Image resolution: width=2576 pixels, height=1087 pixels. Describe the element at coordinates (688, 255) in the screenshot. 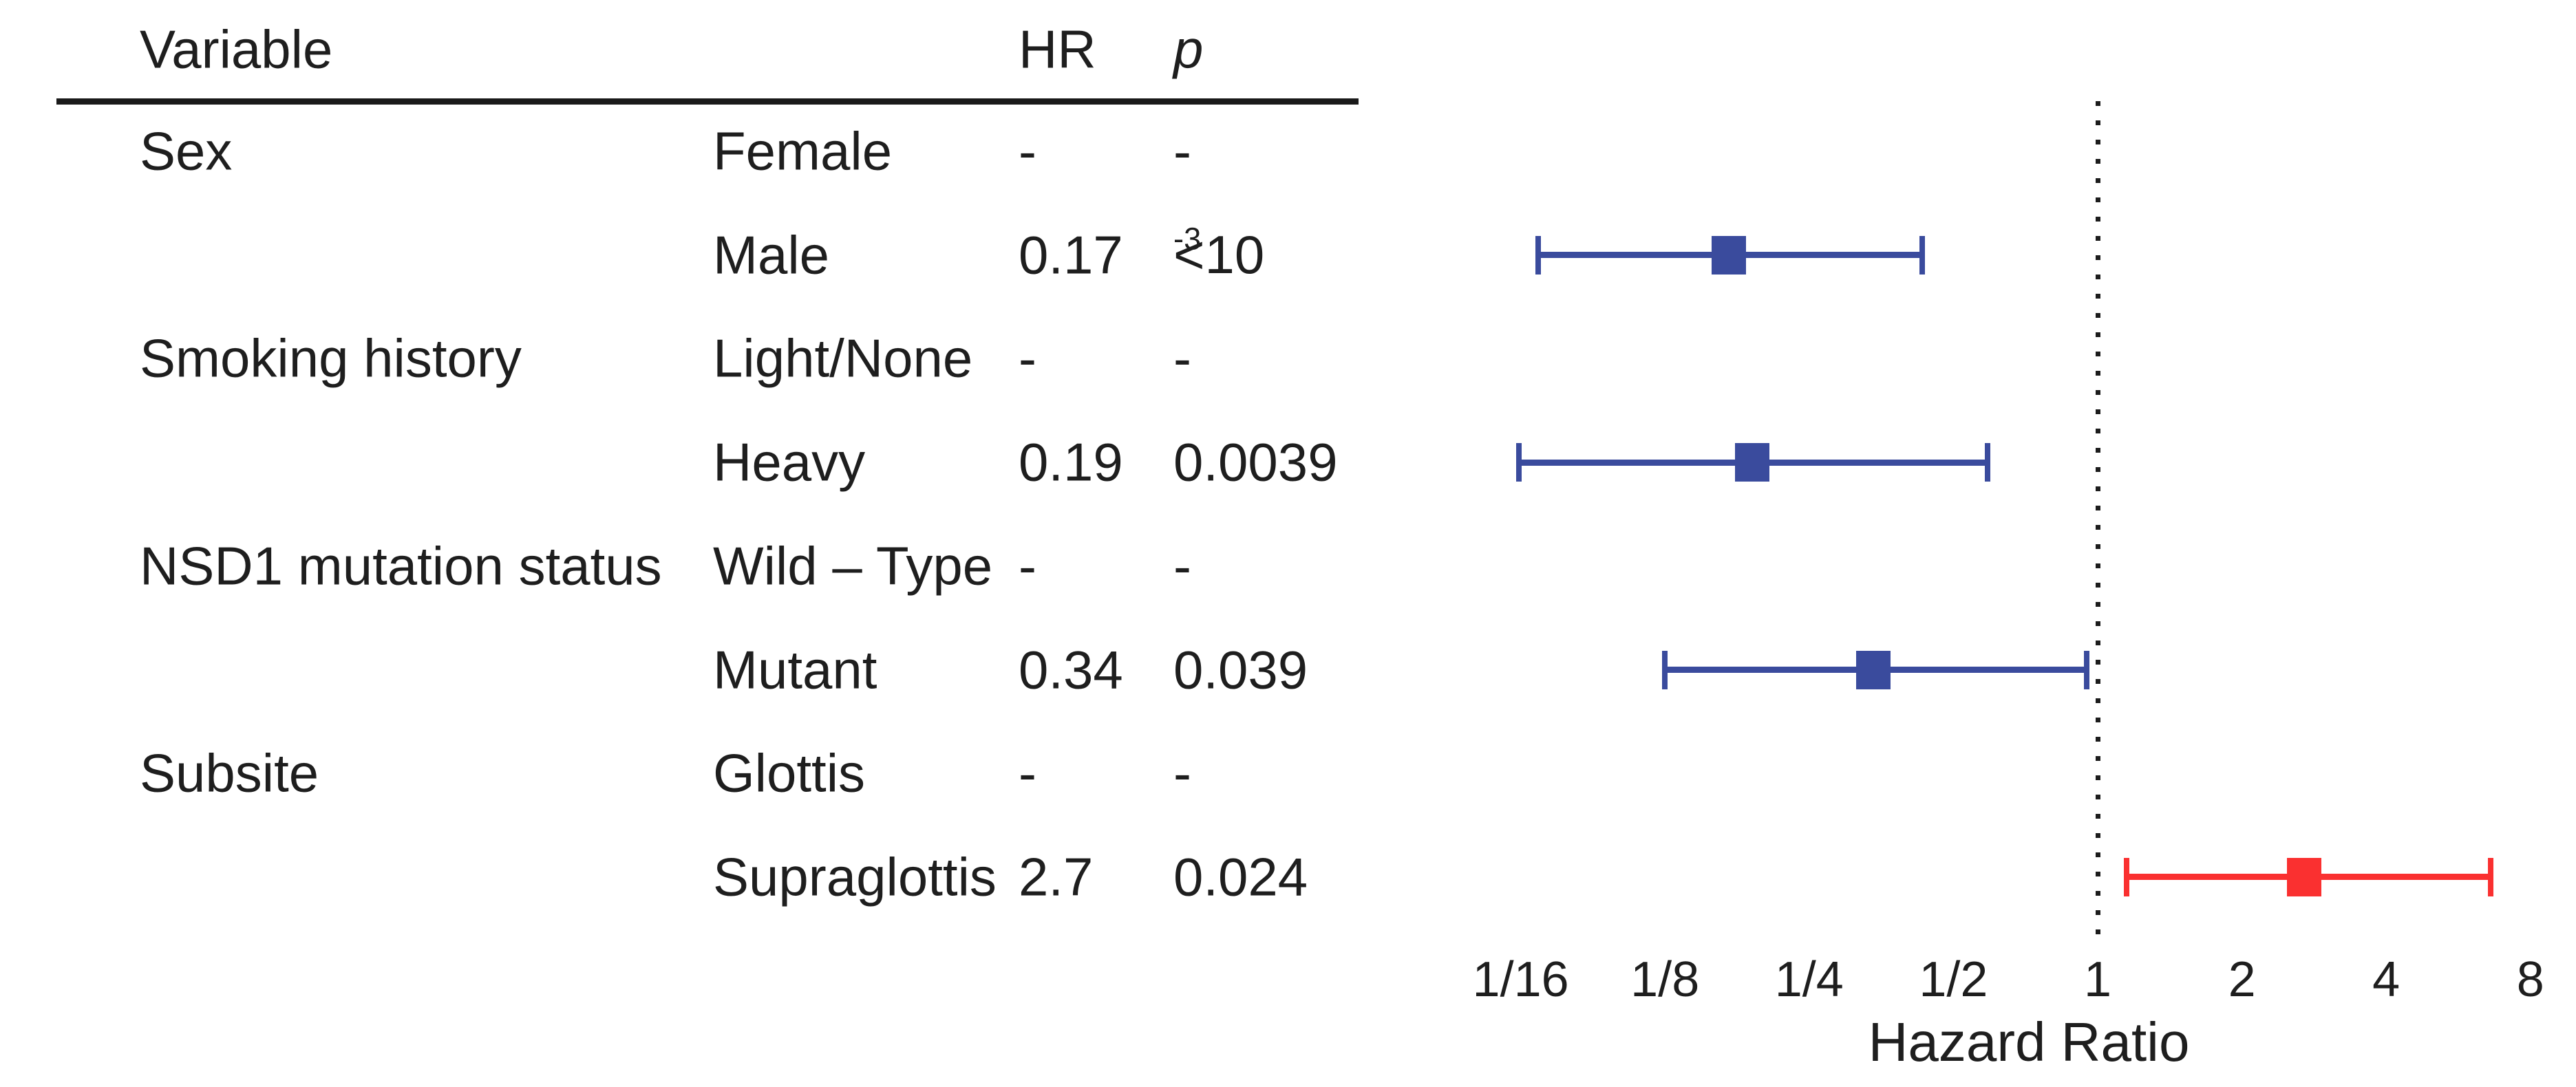

I see `table-row: Male 0.17 <10 -3` at that location.